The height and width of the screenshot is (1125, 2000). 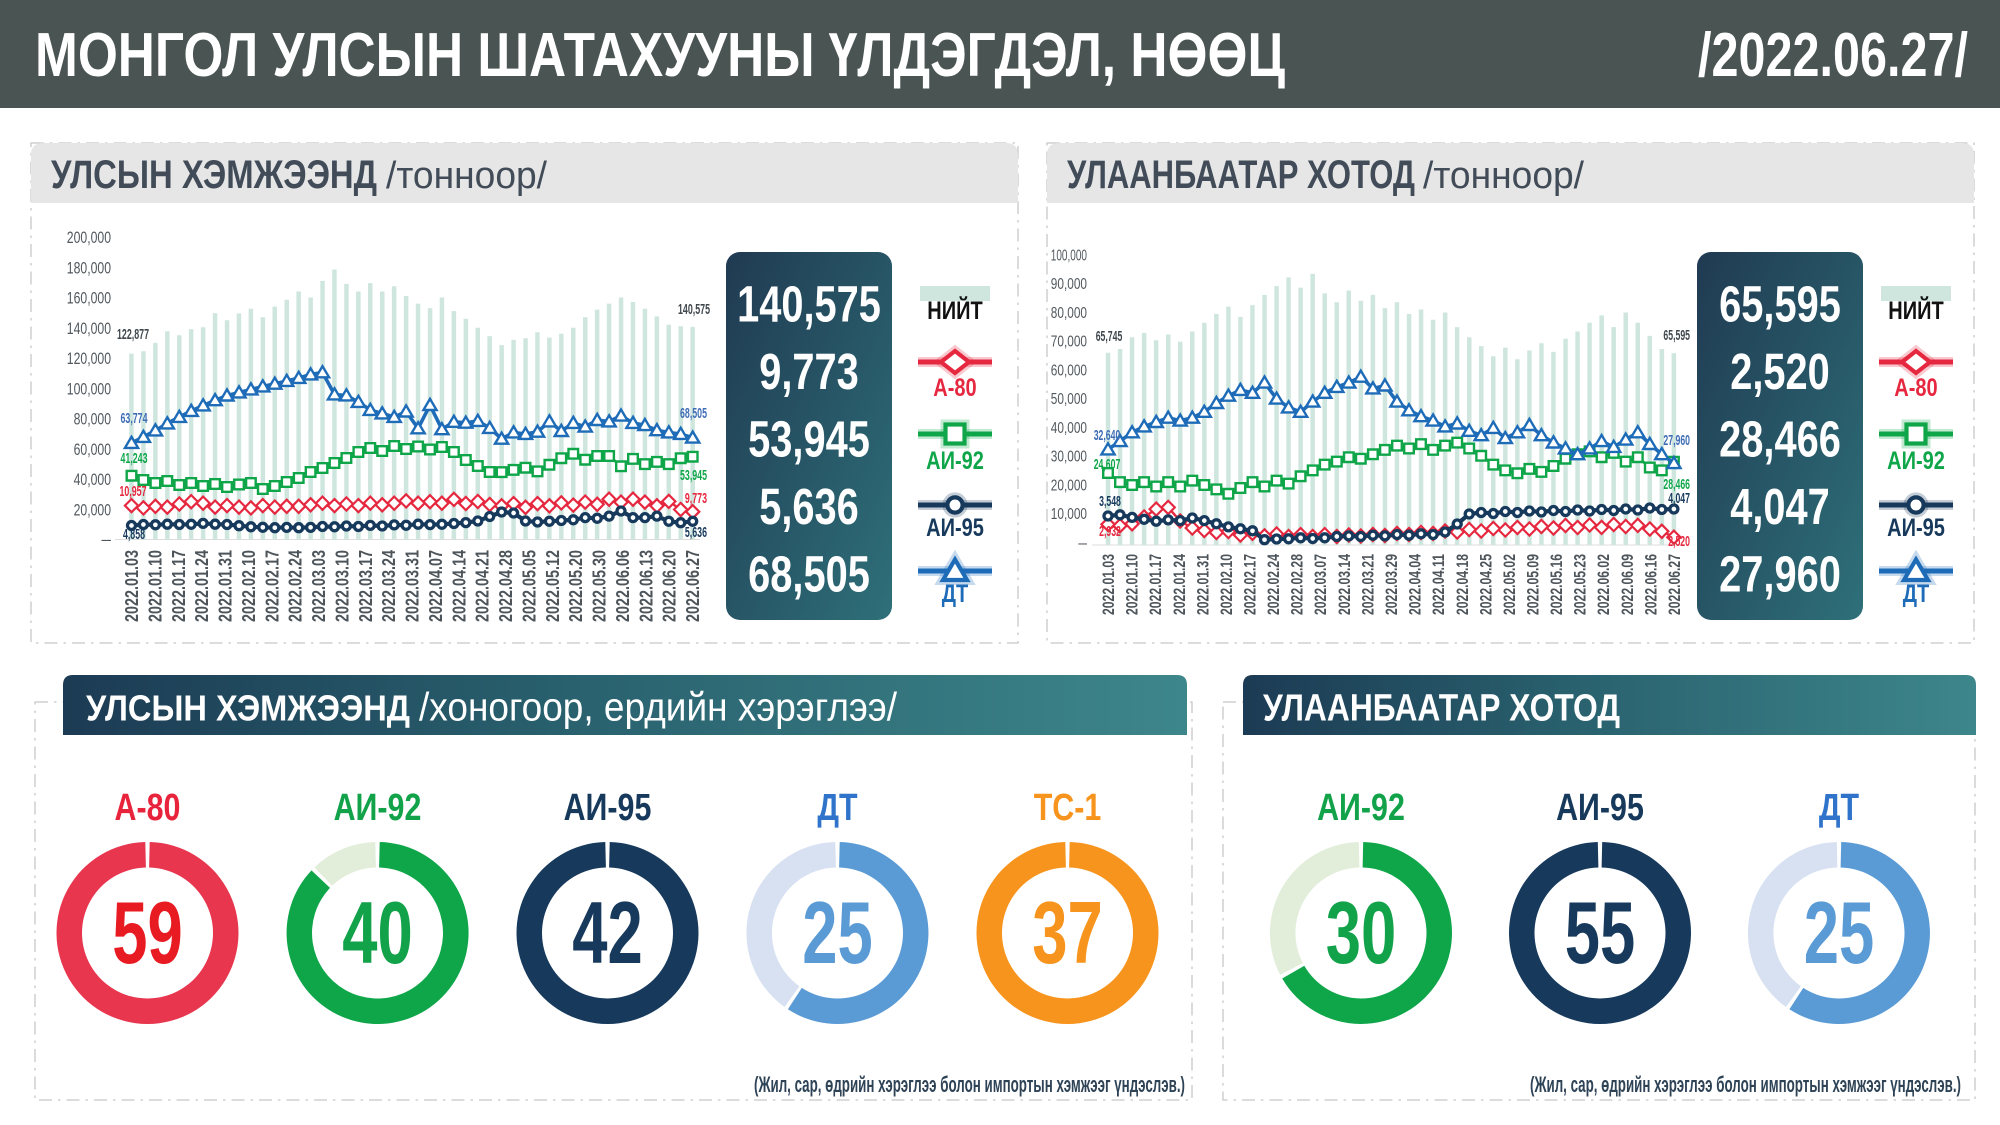 What do you see at coordinates (607, 932) in the screenshot?
I see `svg-text: 42` at bounding box center [607, 932].